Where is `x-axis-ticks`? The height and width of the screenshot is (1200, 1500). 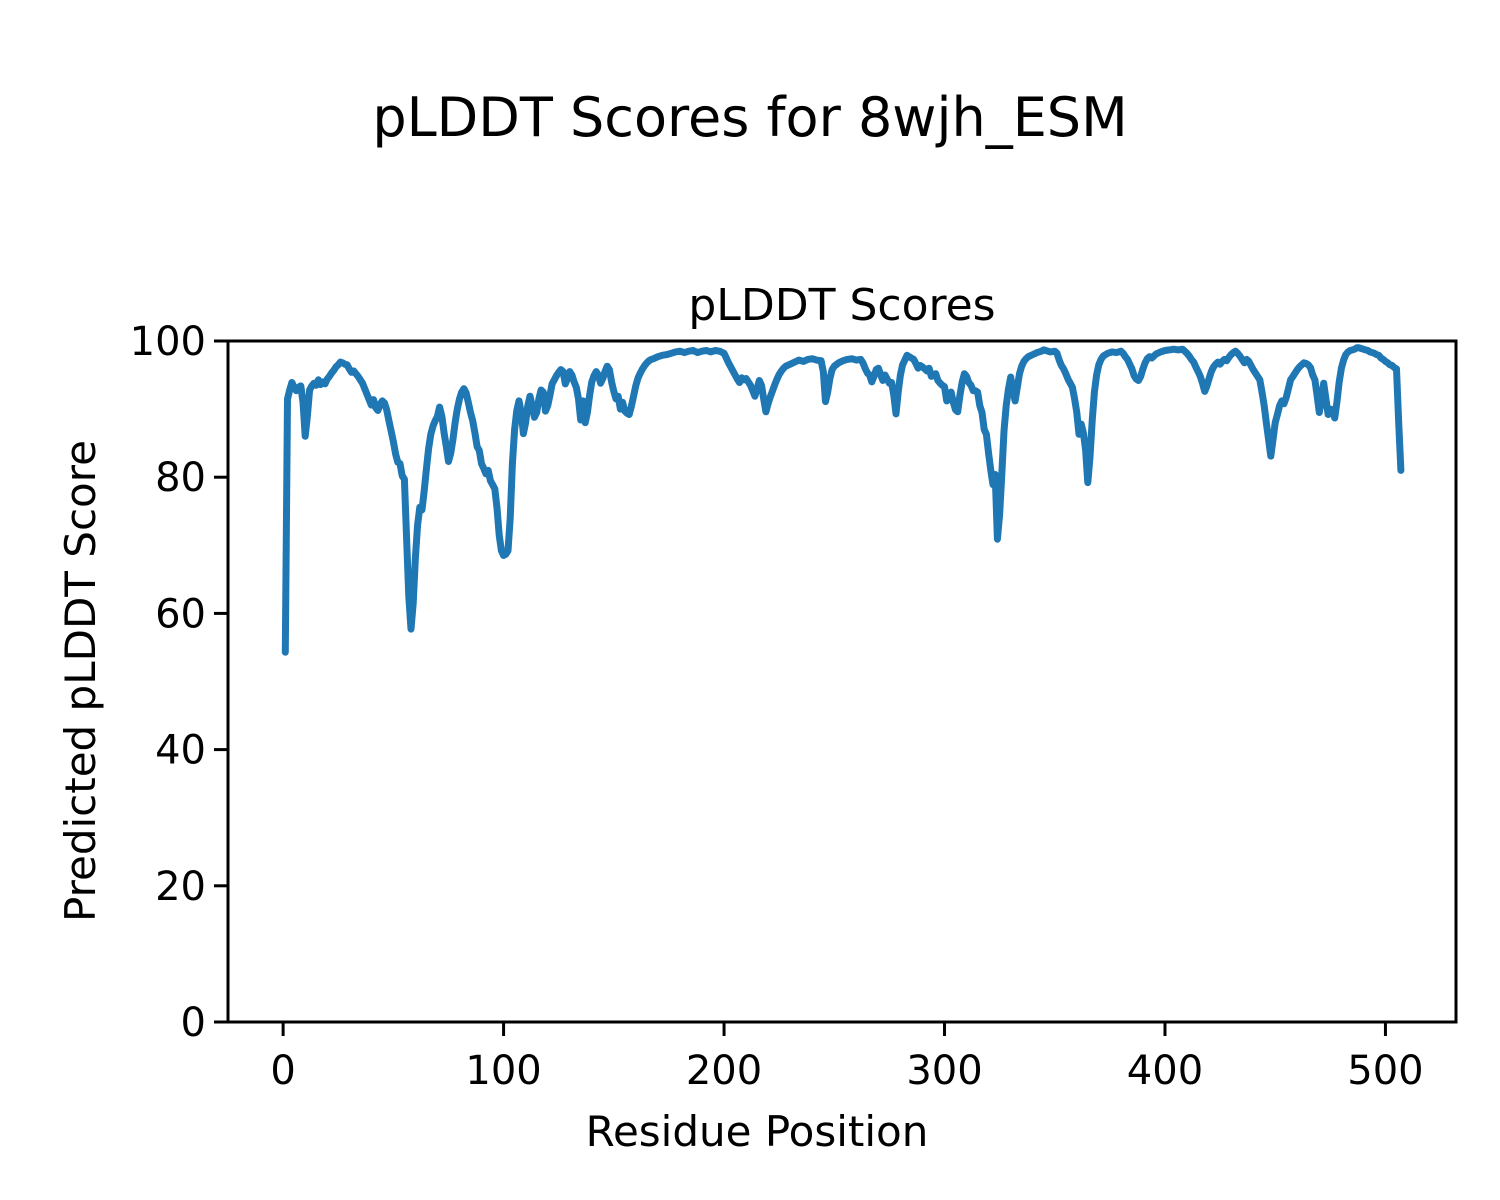
x-axis-ticks is located at coordinates (834, 1029).